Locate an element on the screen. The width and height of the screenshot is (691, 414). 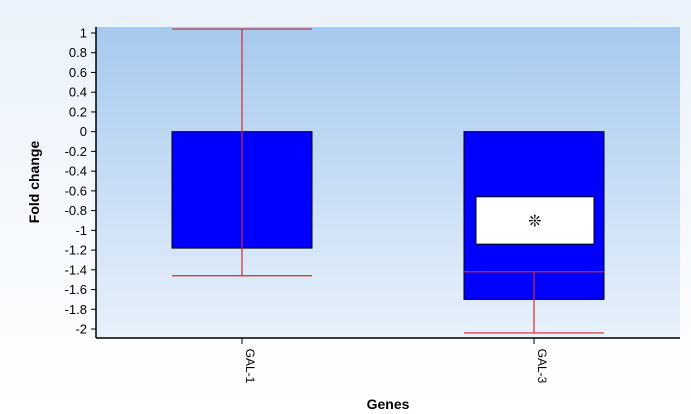
y-tick-label: -1.6 is located at coordinates (76, 289).